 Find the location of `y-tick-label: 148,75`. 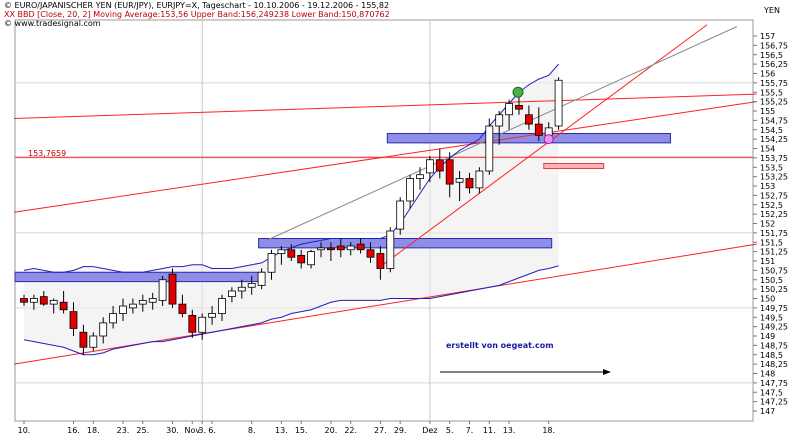

y-tick-label: 148,75 is located at coordinates (774, 345).